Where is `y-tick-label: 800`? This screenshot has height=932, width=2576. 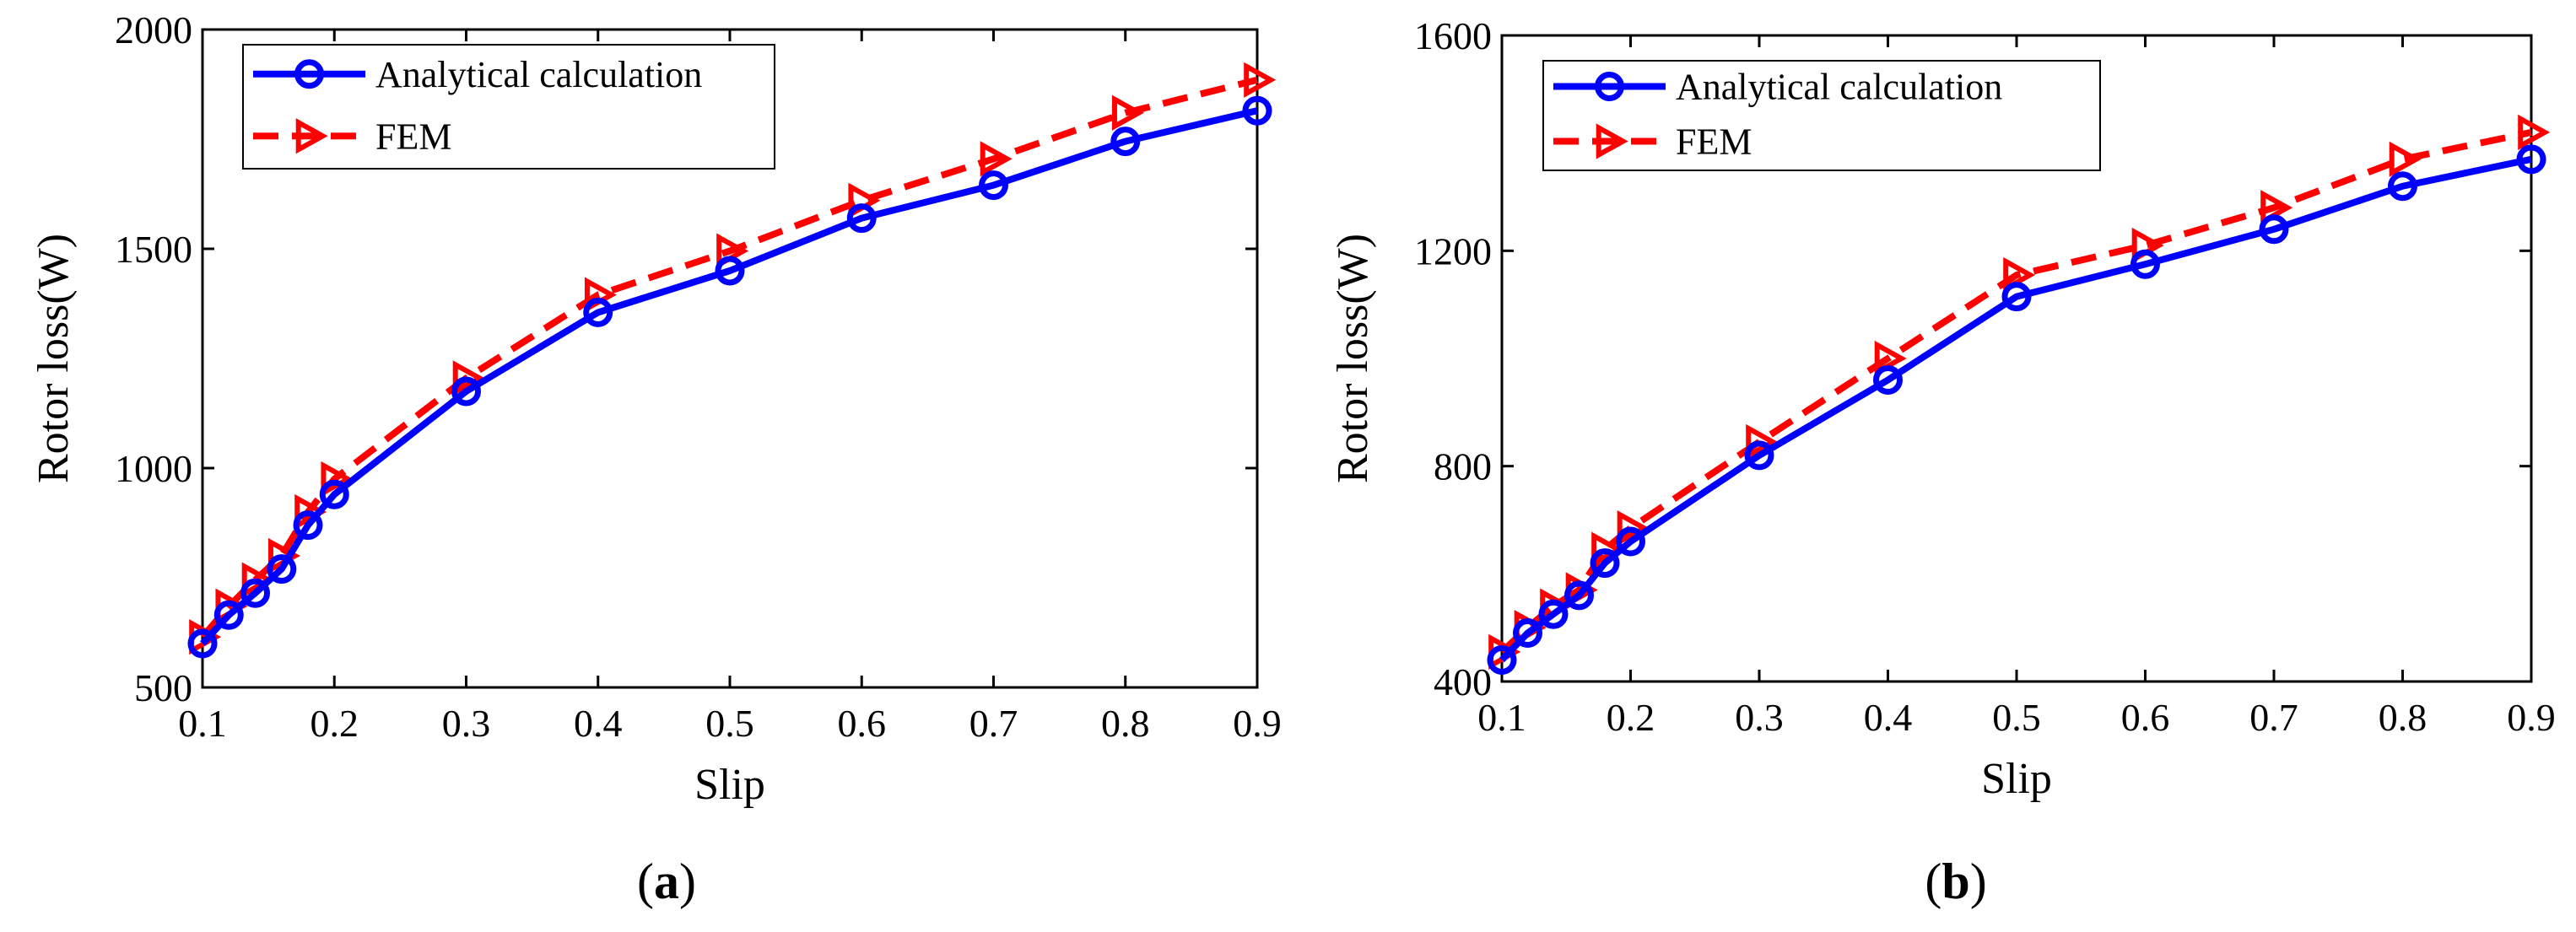 y-tick-label: 800 is located at coordinates (1463, 467).